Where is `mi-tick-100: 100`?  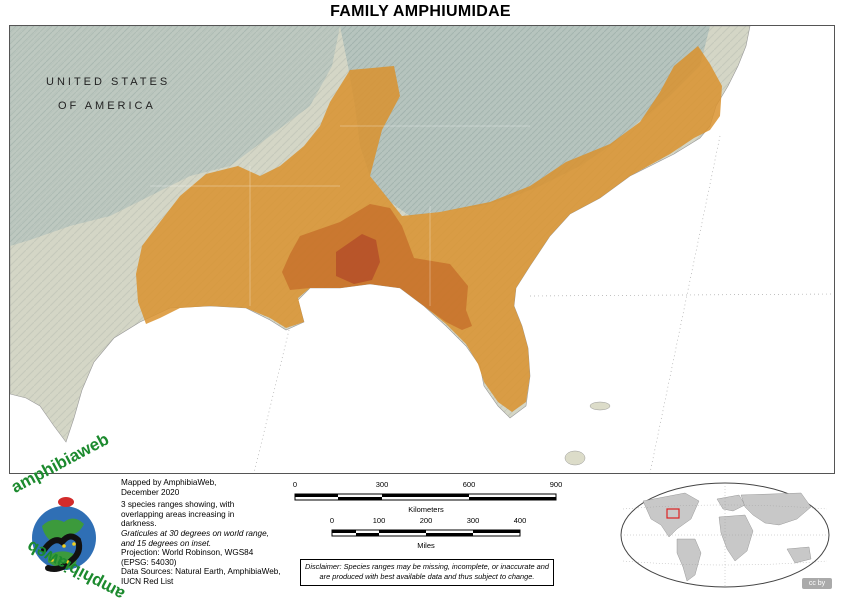 mi-tick-100: 100 is located at coordinates (379, 520).